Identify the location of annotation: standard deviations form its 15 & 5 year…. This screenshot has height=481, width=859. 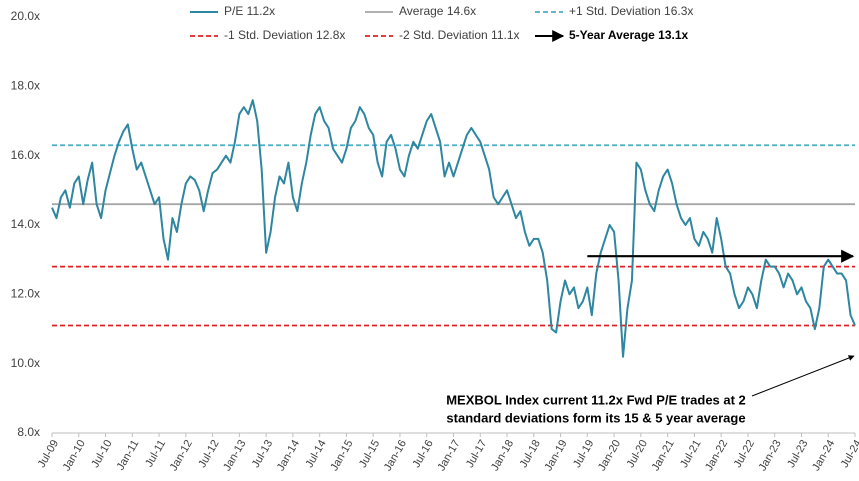
(595, 417).